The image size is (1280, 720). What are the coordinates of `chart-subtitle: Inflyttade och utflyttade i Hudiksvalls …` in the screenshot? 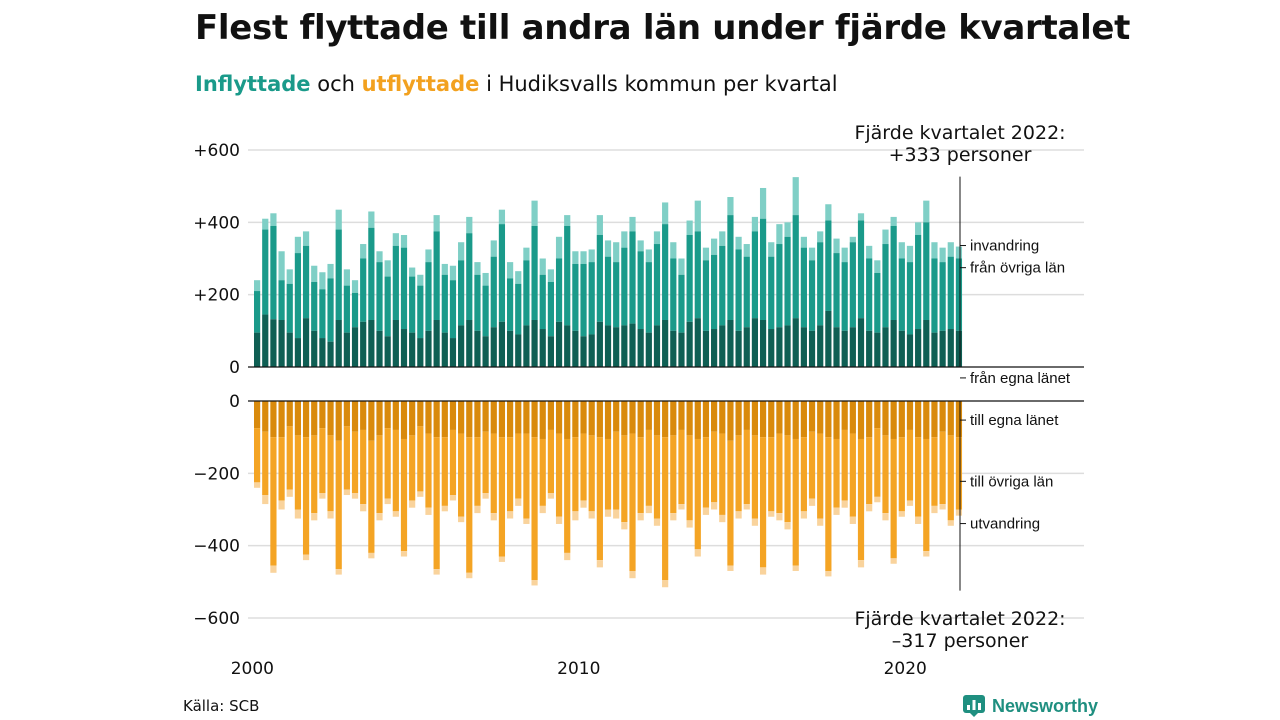 It's located at (516, 84).